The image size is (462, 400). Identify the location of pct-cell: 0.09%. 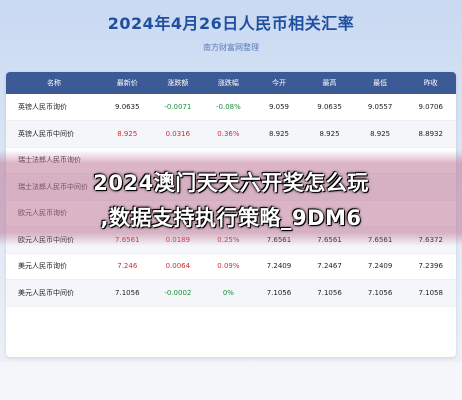
(228, 266).